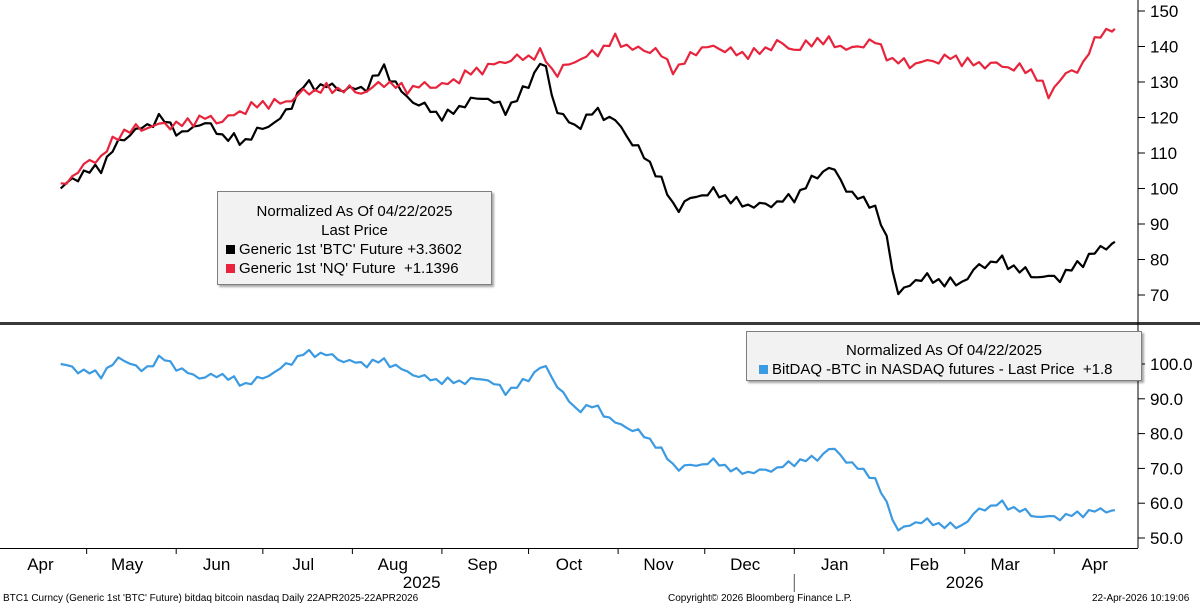 This screenshot has height=608, width=1200. I want to click on footer-copyright: Copyright© 2026 Bloomberg Finance L.P., so click(760, 598).